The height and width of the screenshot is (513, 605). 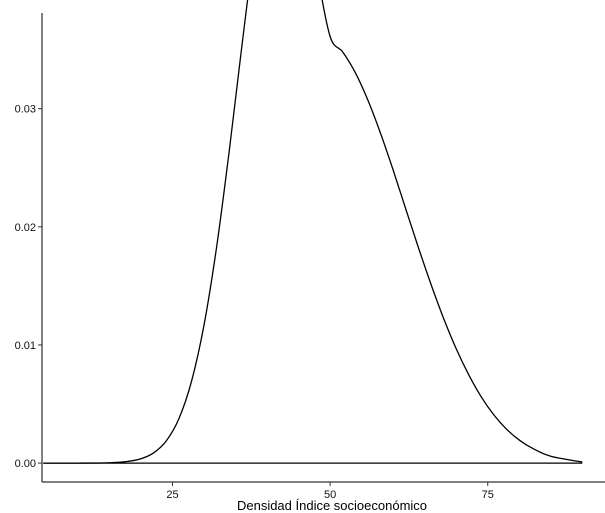 I want to click on x-ticks: 25 50 75, so click(x=330, y=491).